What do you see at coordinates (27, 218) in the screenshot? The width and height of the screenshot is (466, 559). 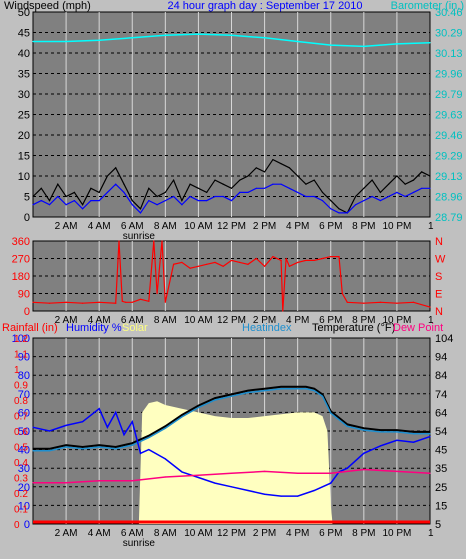 I see `y-tick-label: 0` at bounding box center [27, 218].